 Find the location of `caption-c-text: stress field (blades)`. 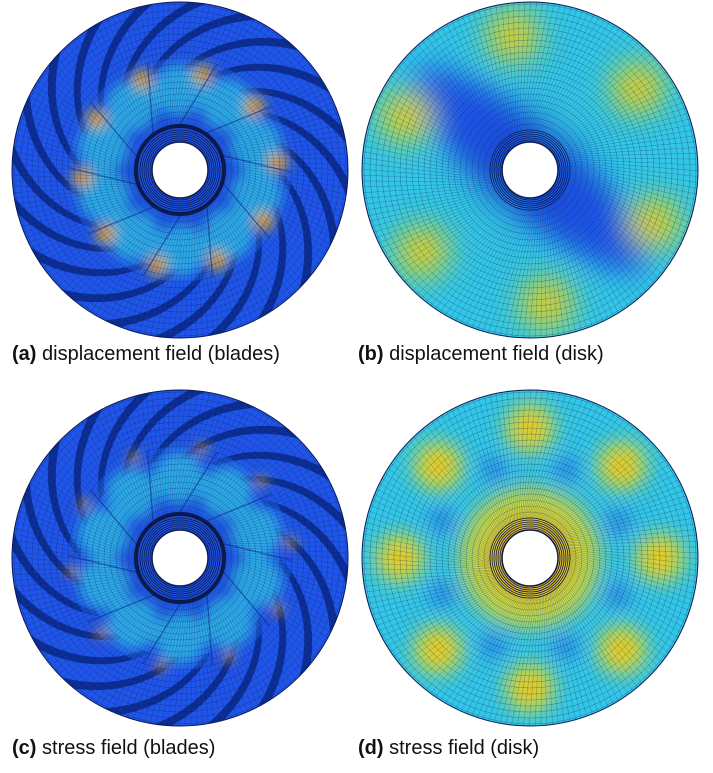

caption-c-text: stress field (blades) is located at coordinates (129, 748).